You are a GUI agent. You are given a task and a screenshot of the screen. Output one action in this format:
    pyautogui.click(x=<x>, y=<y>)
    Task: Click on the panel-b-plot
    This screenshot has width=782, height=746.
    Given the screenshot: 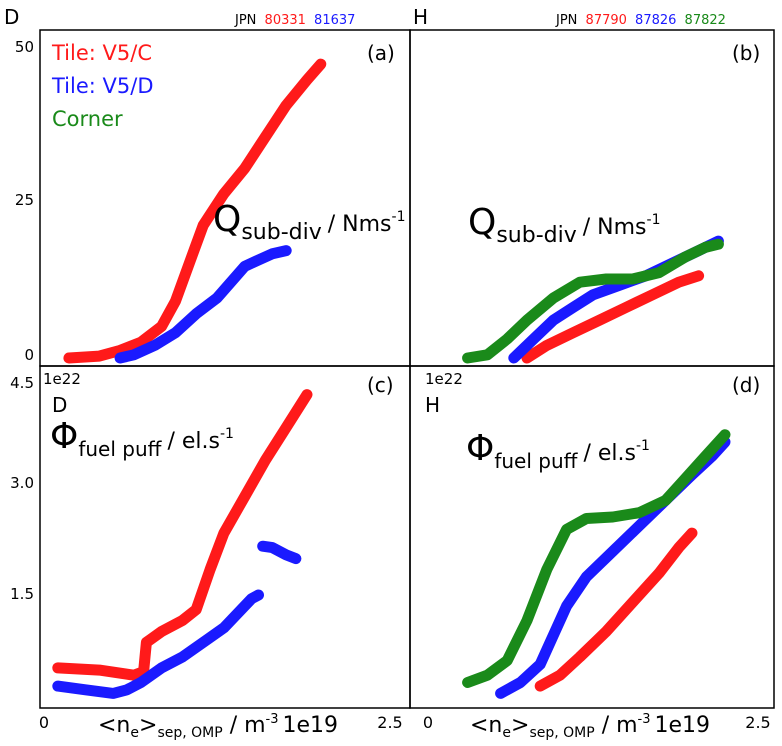 What is the action you would take?
    pyautogui.click(x=593, y=299)
    